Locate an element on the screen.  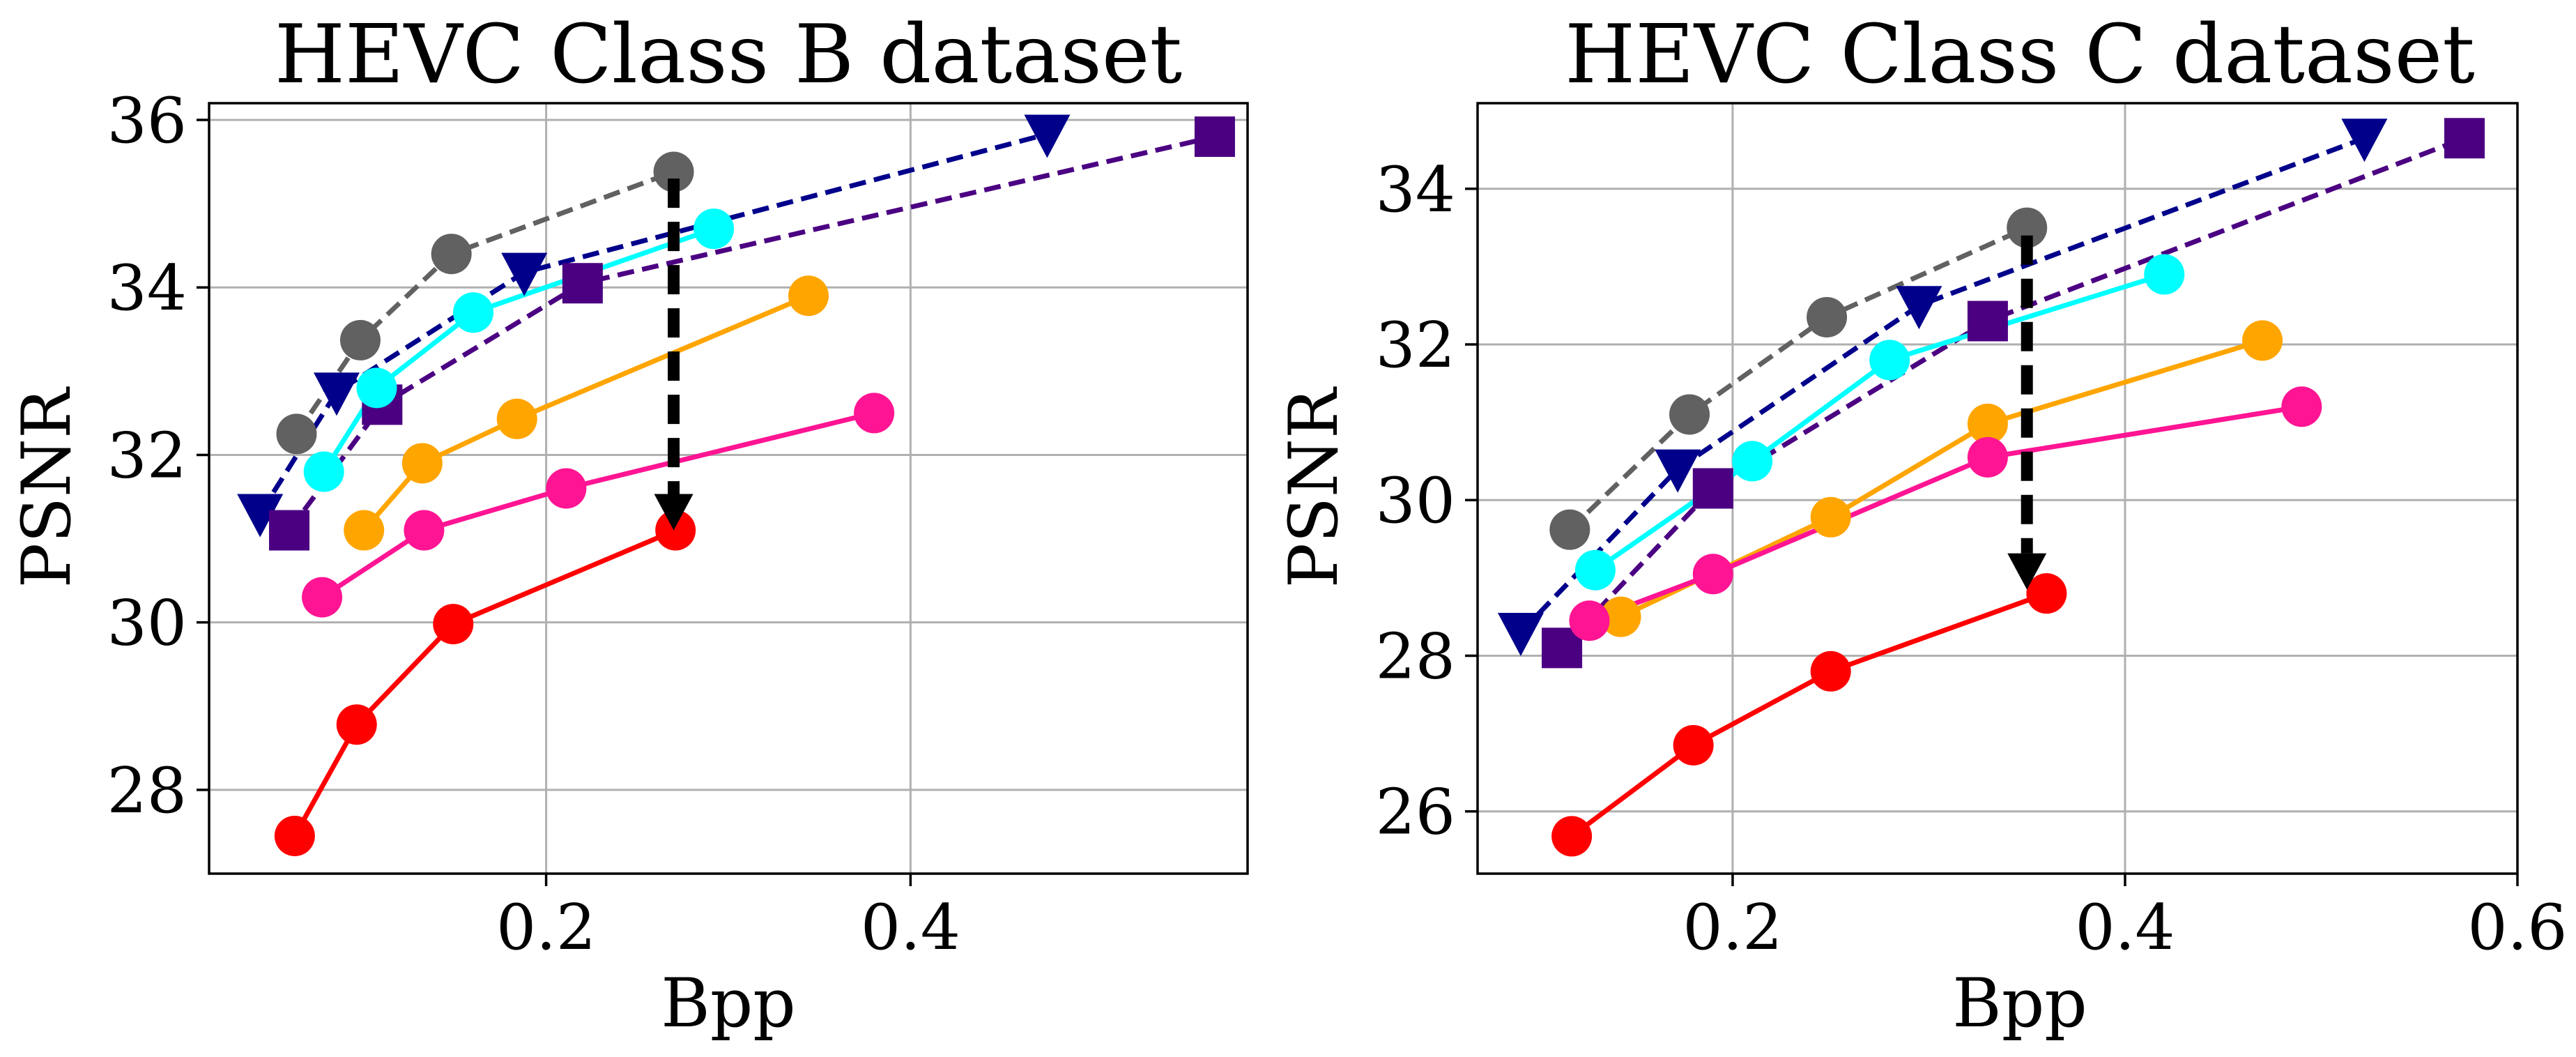
series-line-navy is located at coordinates (653, 324).